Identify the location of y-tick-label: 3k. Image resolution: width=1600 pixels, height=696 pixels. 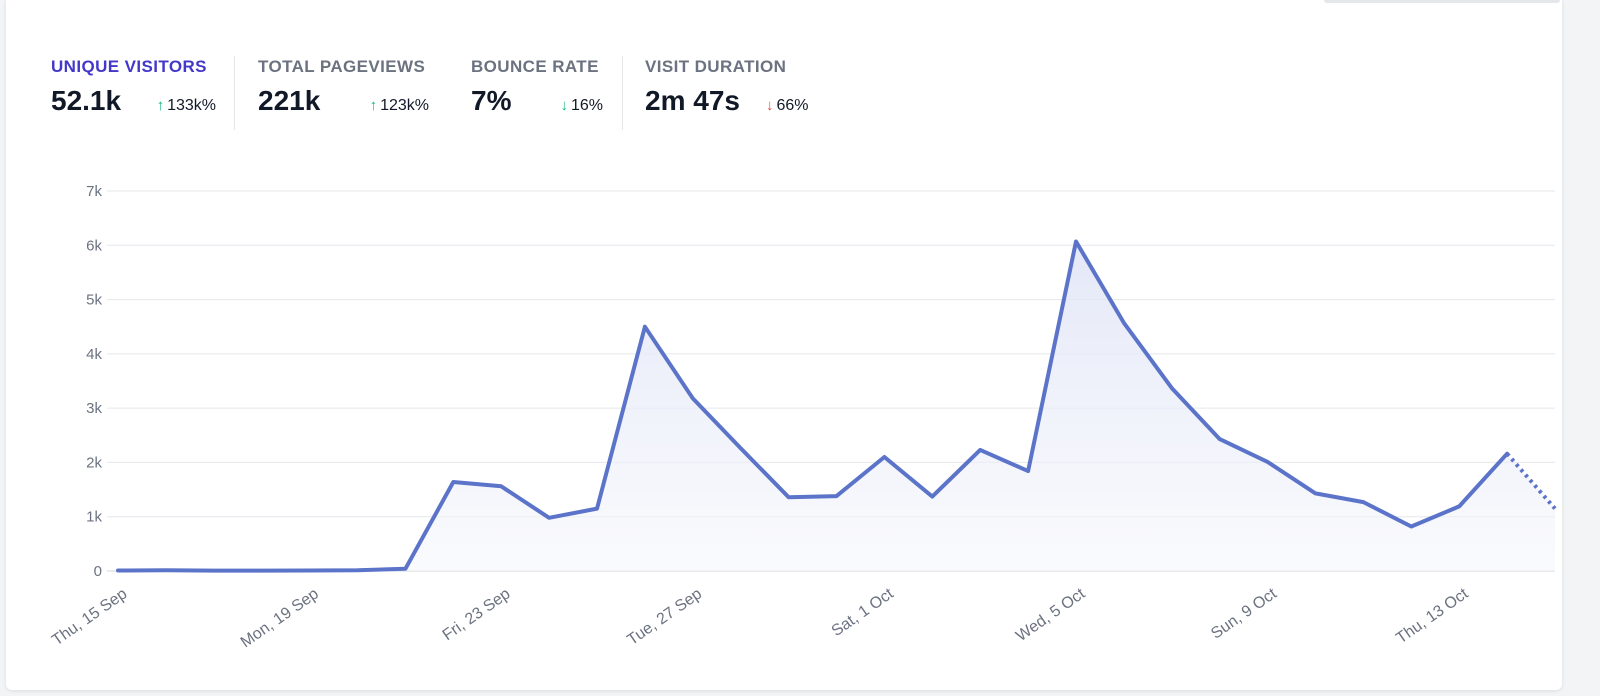
(94, 408).